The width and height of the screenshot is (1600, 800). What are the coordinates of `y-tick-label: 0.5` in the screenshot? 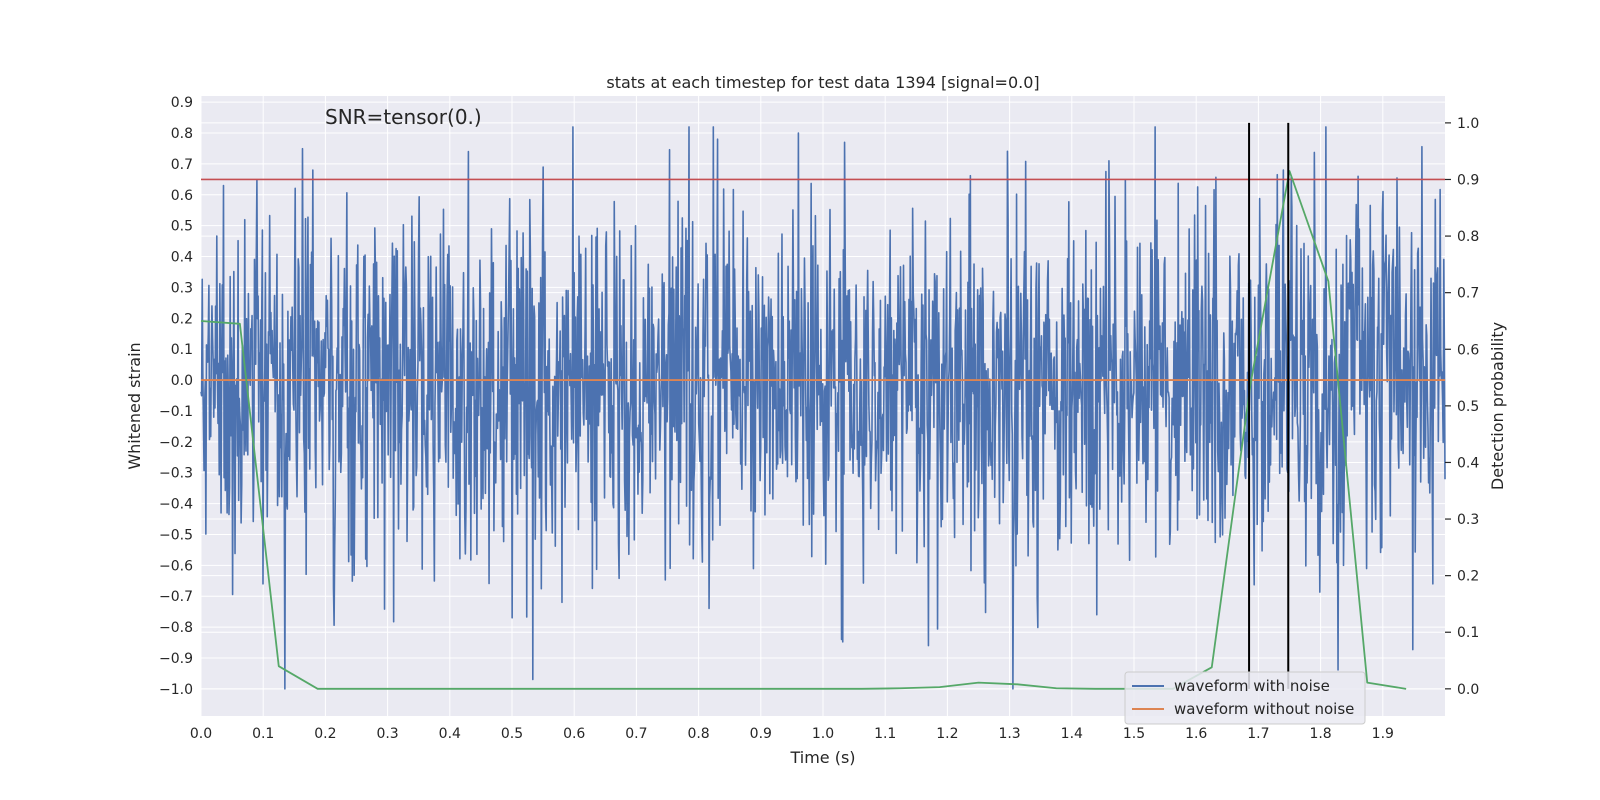 It's located at (182, 227).